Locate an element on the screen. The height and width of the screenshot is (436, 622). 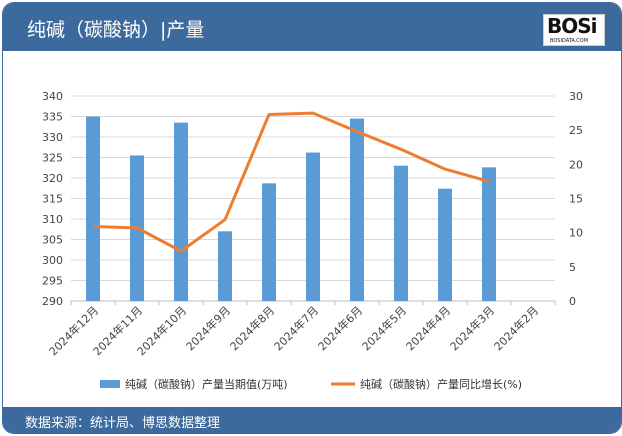
y-left-tick-label: 325 is located at coordinates (52, 158).